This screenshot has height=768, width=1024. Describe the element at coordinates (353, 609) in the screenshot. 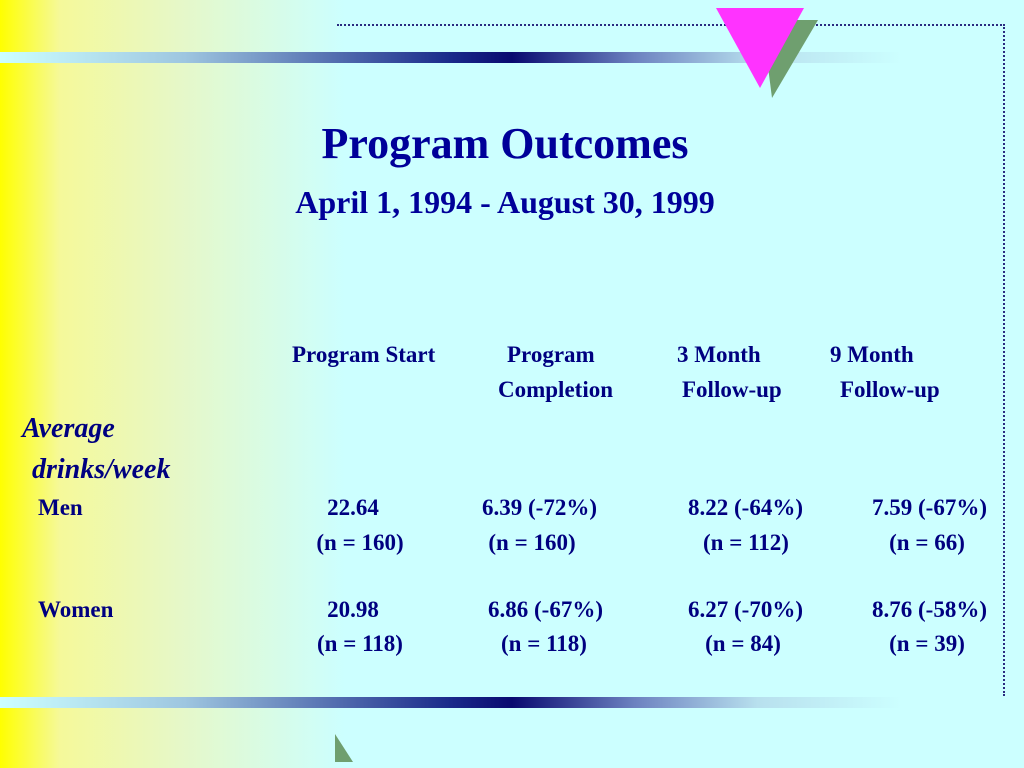

I see `table-cell: 20.98` at that location.